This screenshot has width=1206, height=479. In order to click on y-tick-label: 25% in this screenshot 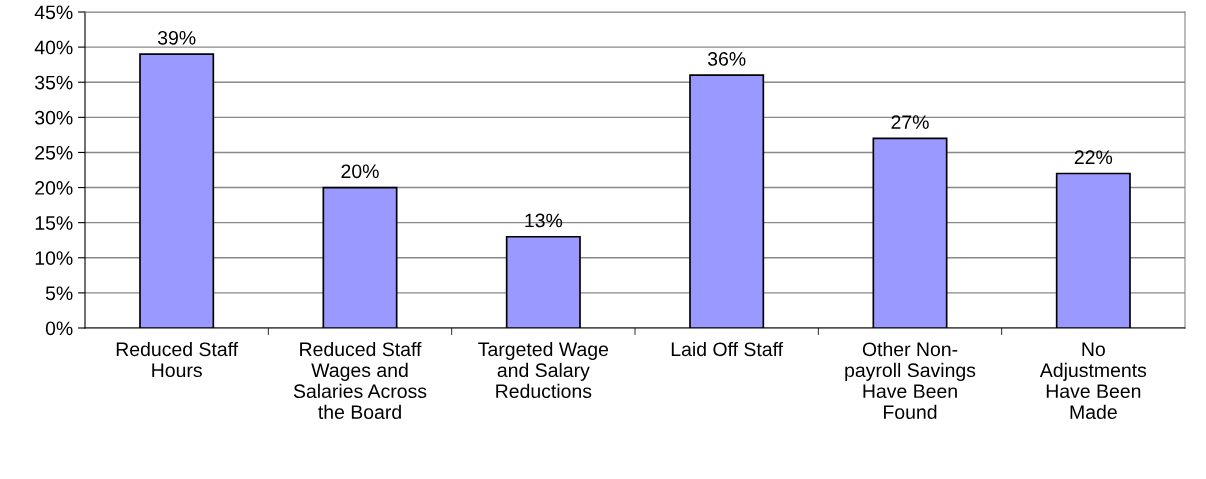, I will do `click(54, 152)`.